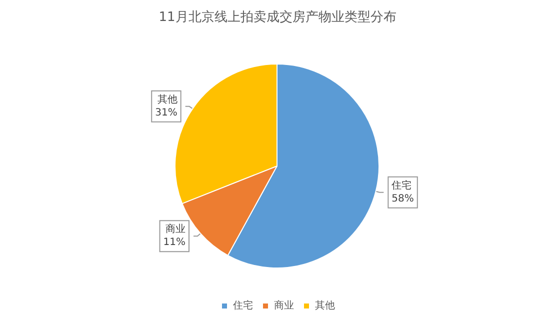 The width and height of the screenshot is (555, 324). What do you see at coordinates (284, 306) in the screenshot?
I see `legend-label: 商业` at bounding box center [284, 306].